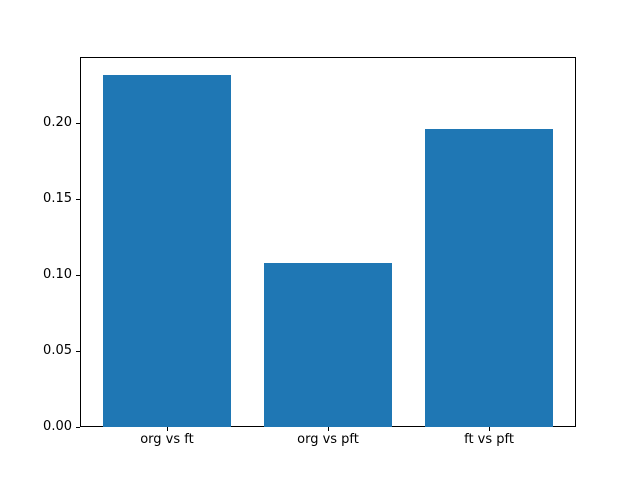 This screenshot has width=640, height=480. What do you see at coordinates (57, 199) in the screenshot?
I see `y-tick-label: 0.15` at bounding box center [57, 199].